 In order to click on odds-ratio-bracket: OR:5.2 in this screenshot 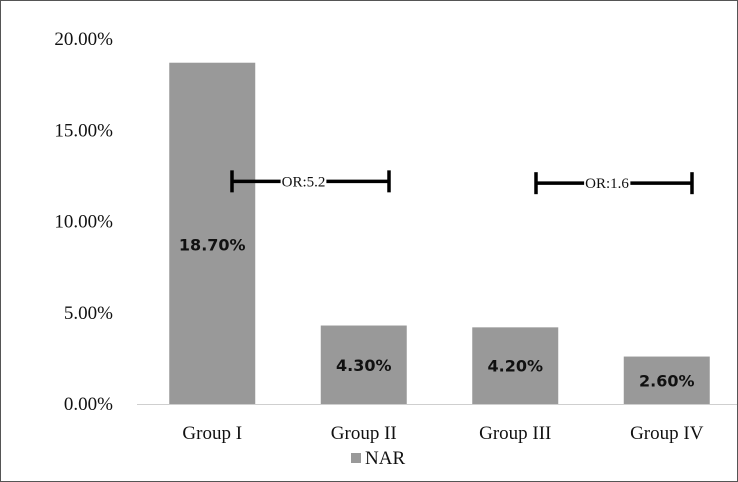, I will do `click(310, 181)`.